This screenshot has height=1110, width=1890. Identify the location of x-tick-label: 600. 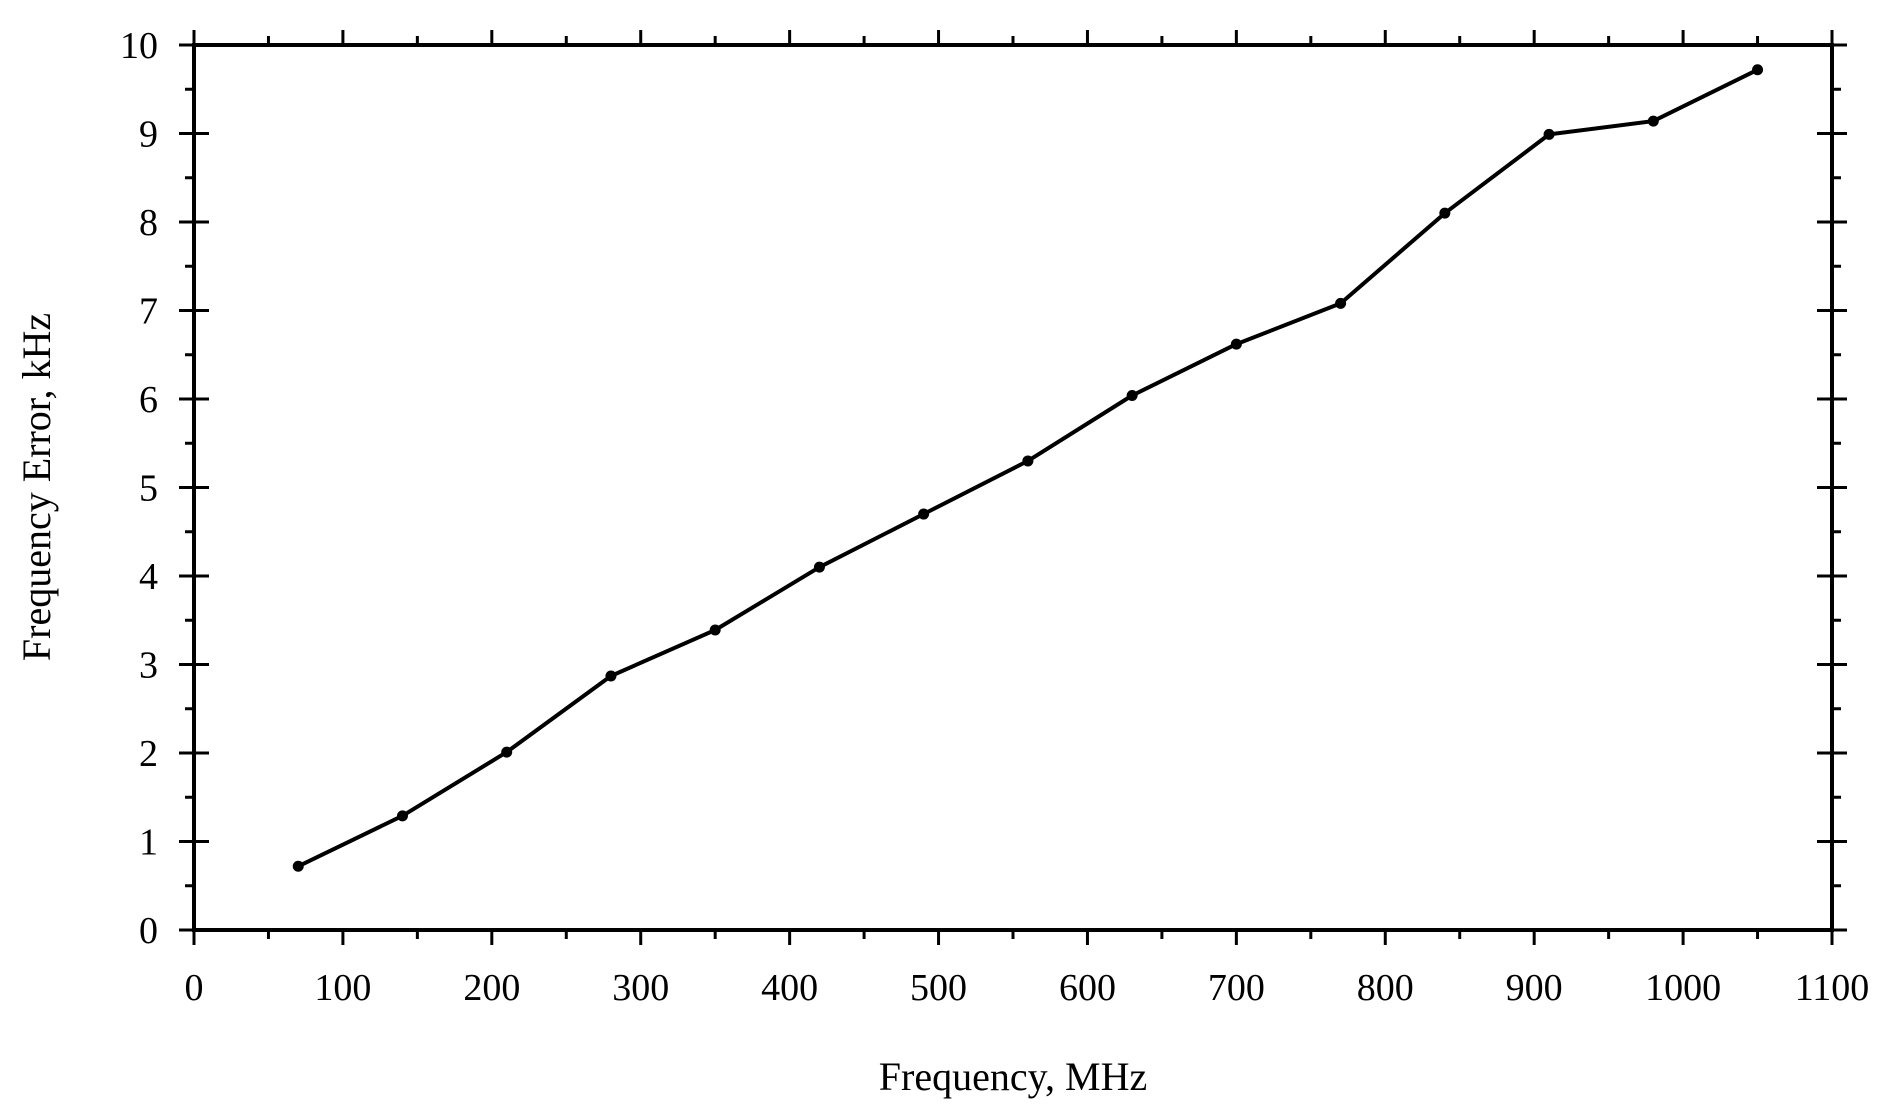
(1087, 988).